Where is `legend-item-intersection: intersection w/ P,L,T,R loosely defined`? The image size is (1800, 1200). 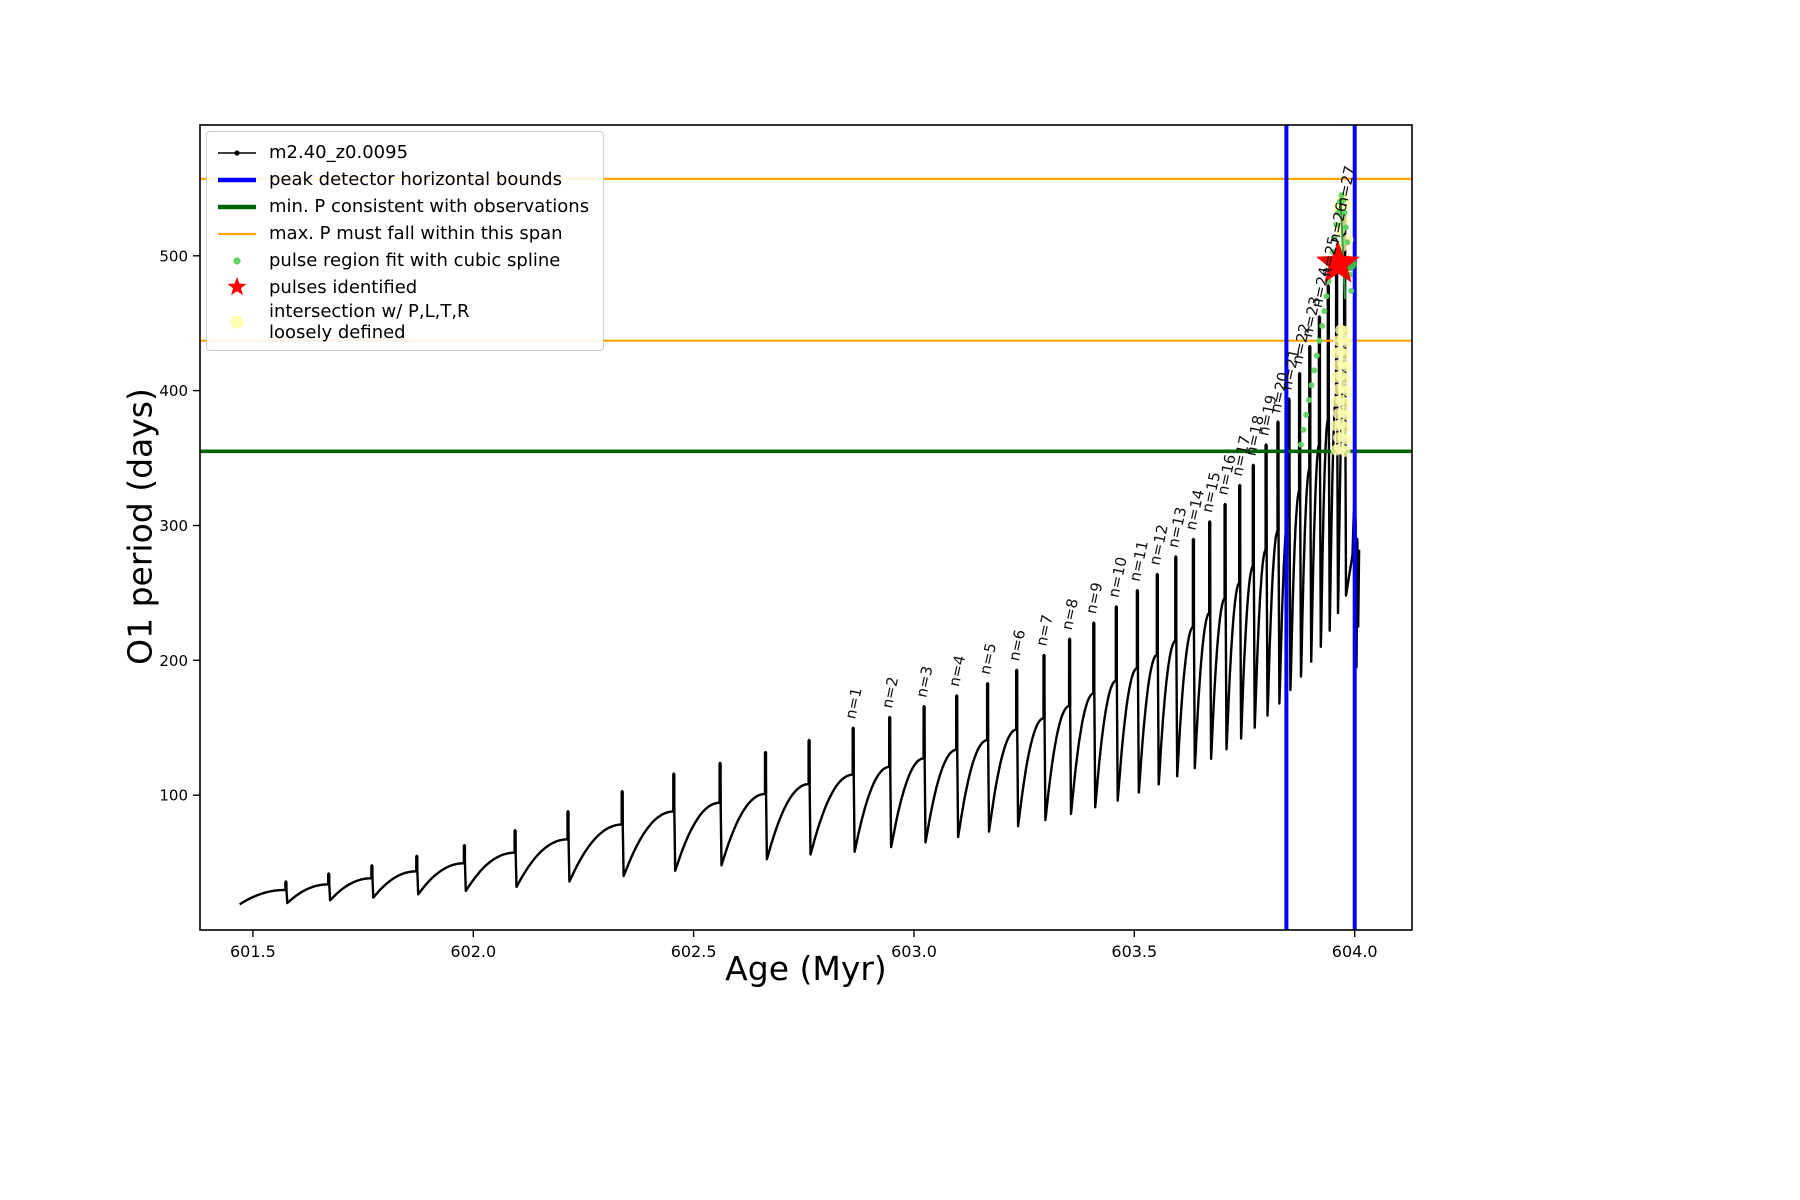
legend-item-intersection: intersection w/ P,L,T,R loosely defined is located at coordinates (402, 322).